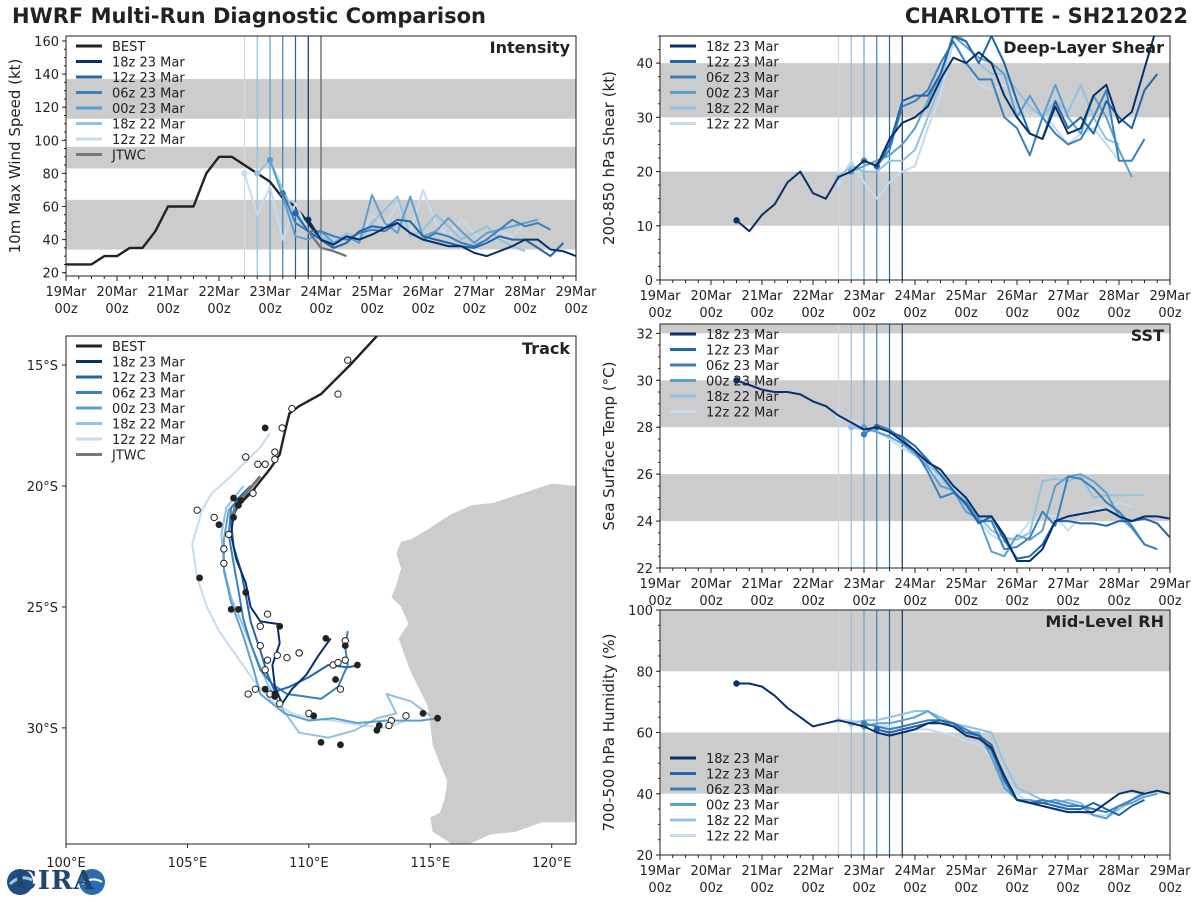 Image resolution: width=1200 pixels, height=902 pixels. Describe the element at coordinates (1170, 584) in the screenshot. I see `sst-xtick-label: 29Mar` at that location.